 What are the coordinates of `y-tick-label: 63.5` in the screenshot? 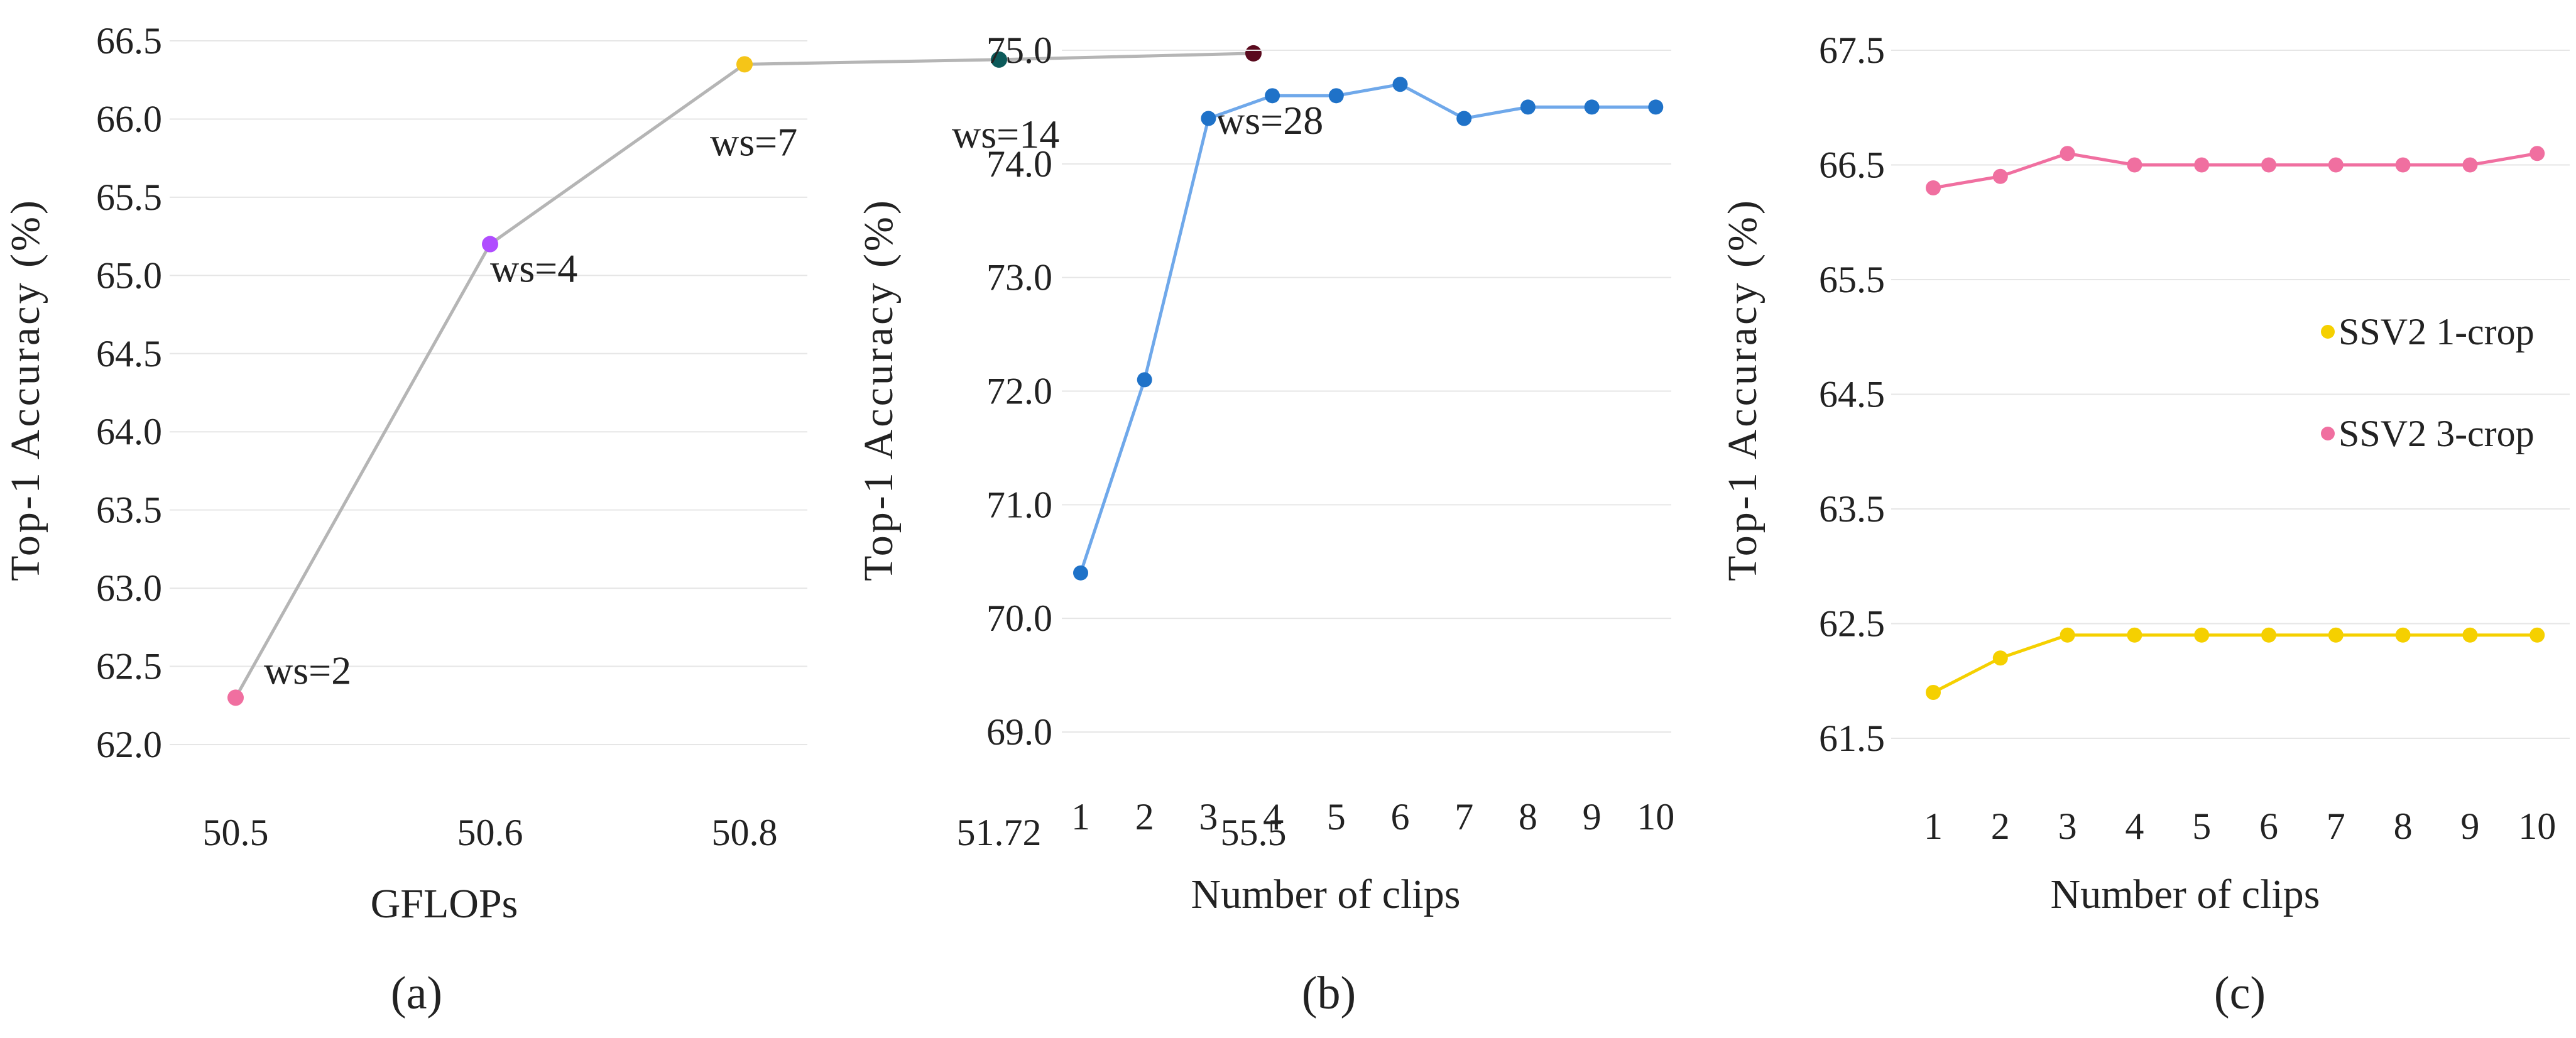 It's located at (1852, 509).